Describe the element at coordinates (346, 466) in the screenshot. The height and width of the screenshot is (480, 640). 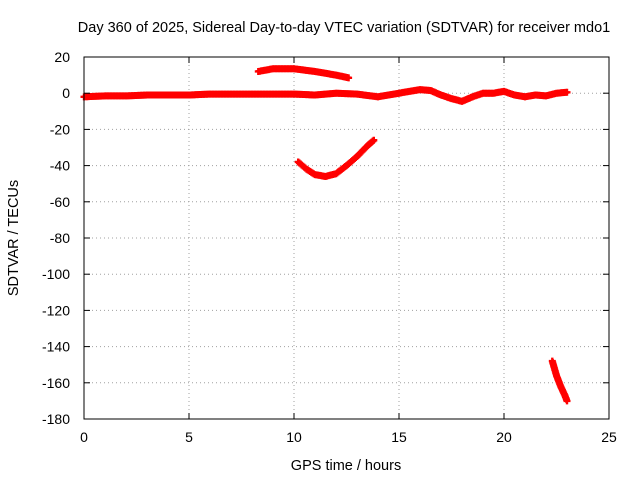
I see `x-axis-label: GPS time / hours` at that location.